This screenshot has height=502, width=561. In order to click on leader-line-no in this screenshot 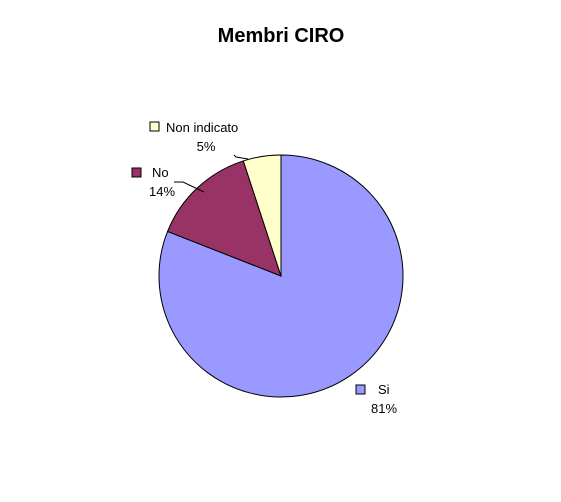, I will do `click(189, 187)`.